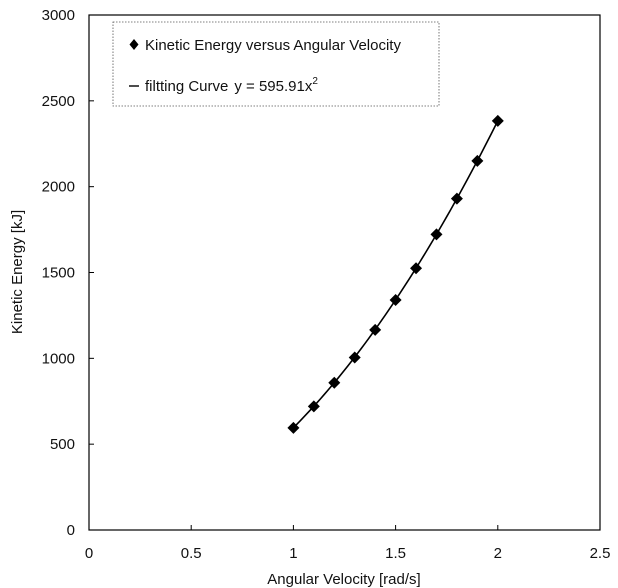  I want to click on legend-series-2-name: filtting Curve, so click(186, 86).